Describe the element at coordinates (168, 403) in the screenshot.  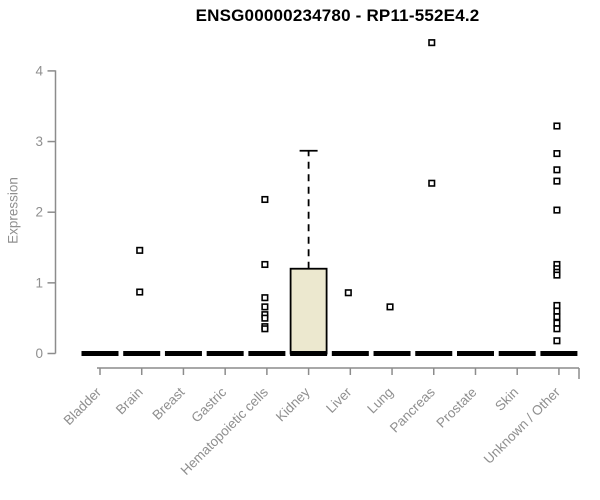
I see `x-tick-label: Breast` at that location.